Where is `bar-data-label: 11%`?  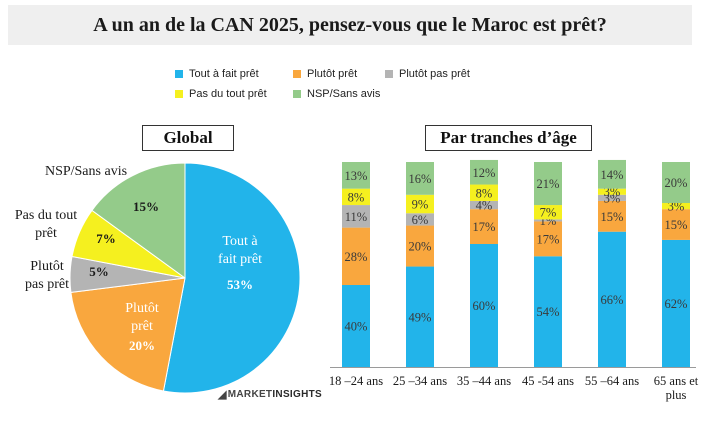
bar-data-label: 11% is located at coordinates (356, 217).